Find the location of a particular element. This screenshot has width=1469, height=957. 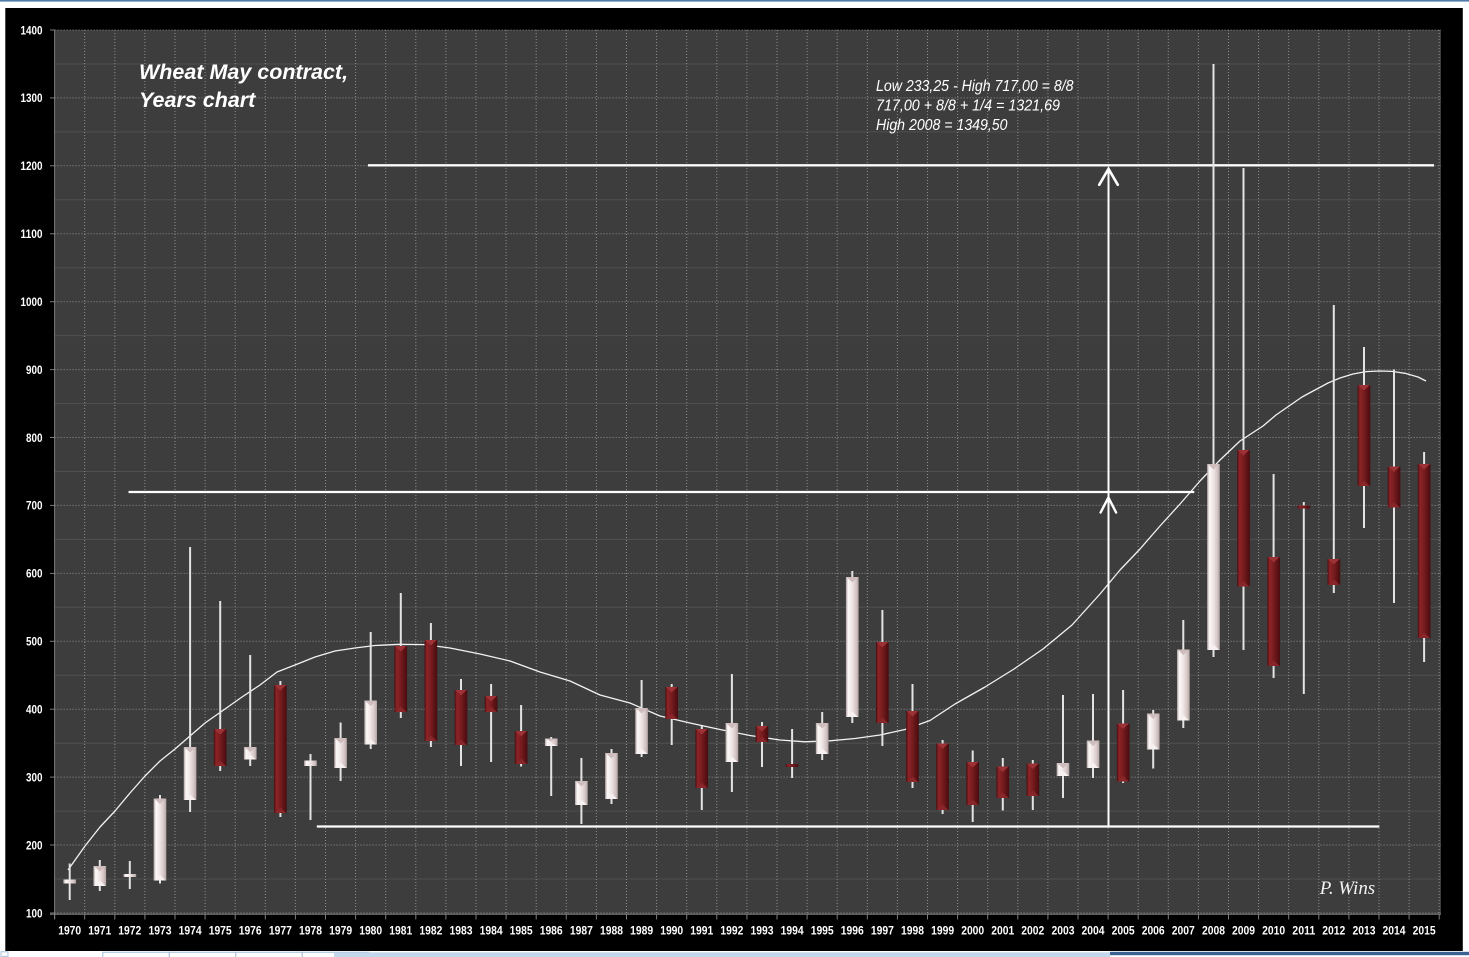

svg-text: 1987 is located at coordinates (581, 930).